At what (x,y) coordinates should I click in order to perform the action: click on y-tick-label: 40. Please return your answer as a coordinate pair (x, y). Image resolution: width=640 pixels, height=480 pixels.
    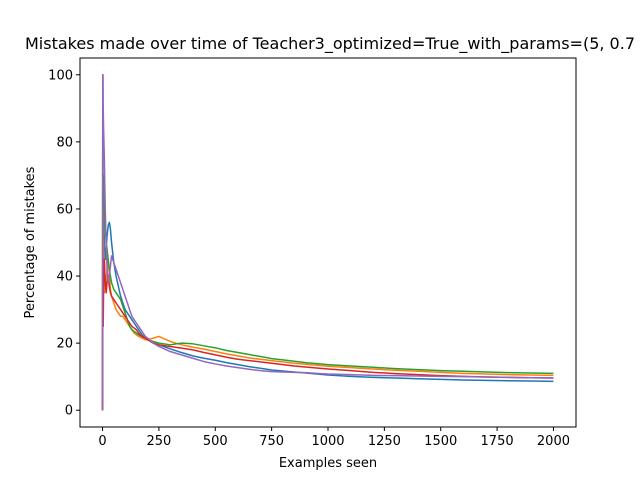
    Looking at the image, I should click on (64, 277).